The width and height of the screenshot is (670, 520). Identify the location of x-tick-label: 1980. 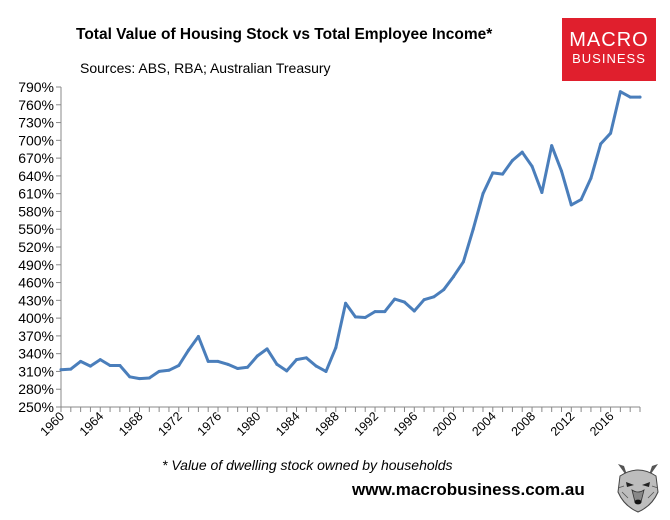
(249, 424).